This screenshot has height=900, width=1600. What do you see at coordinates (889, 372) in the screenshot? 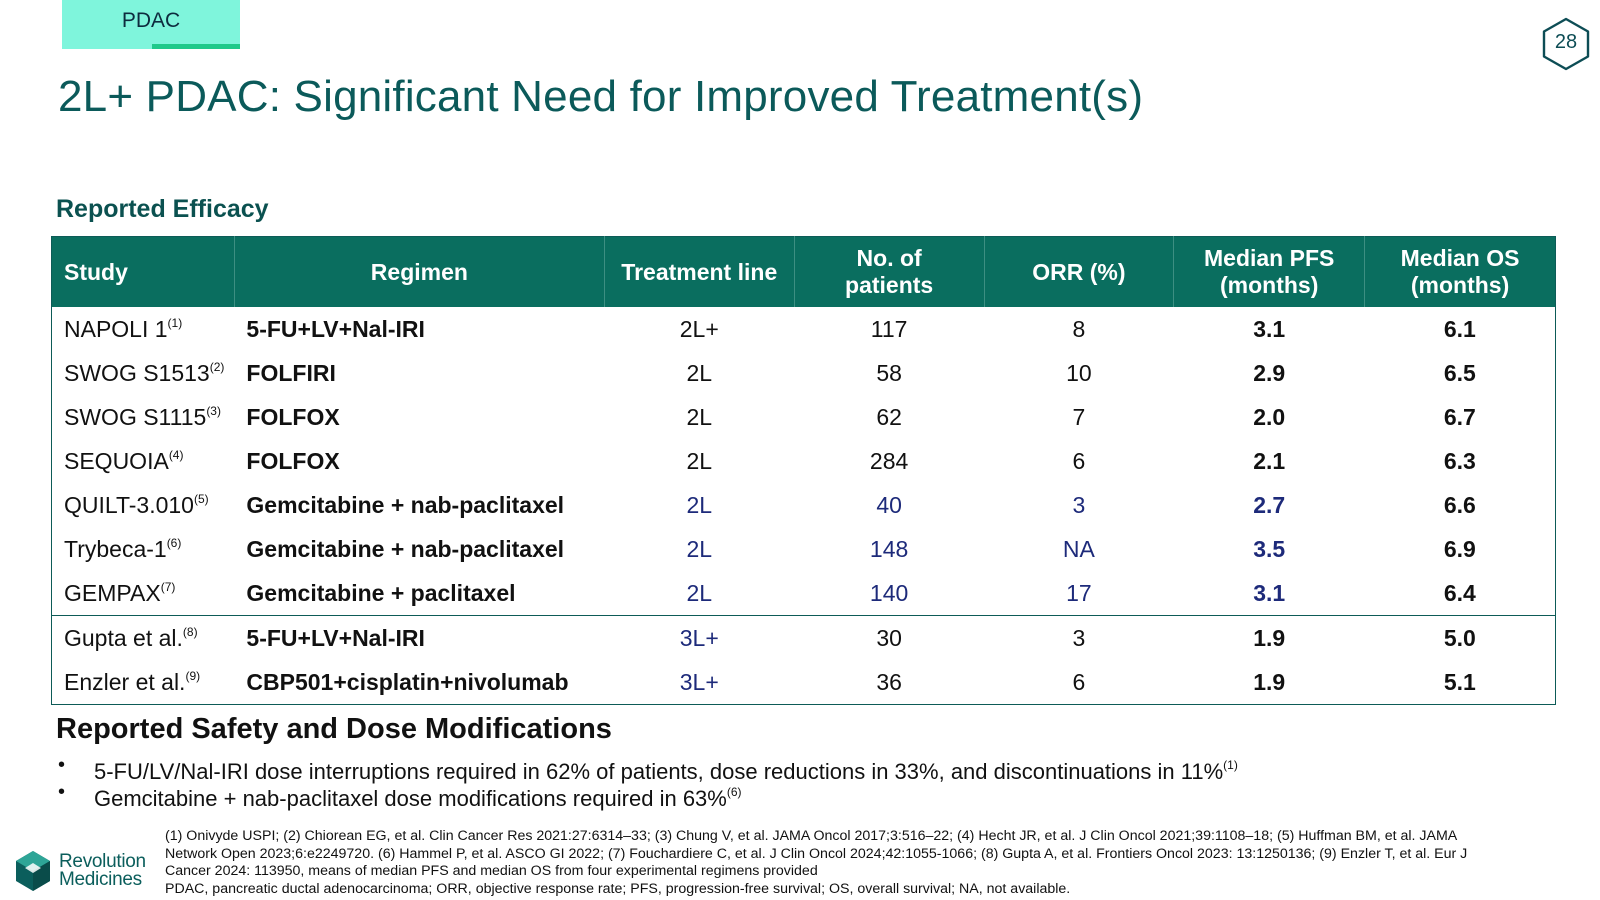
I see `patients-cell: 58` at bounding box center [889, 372].